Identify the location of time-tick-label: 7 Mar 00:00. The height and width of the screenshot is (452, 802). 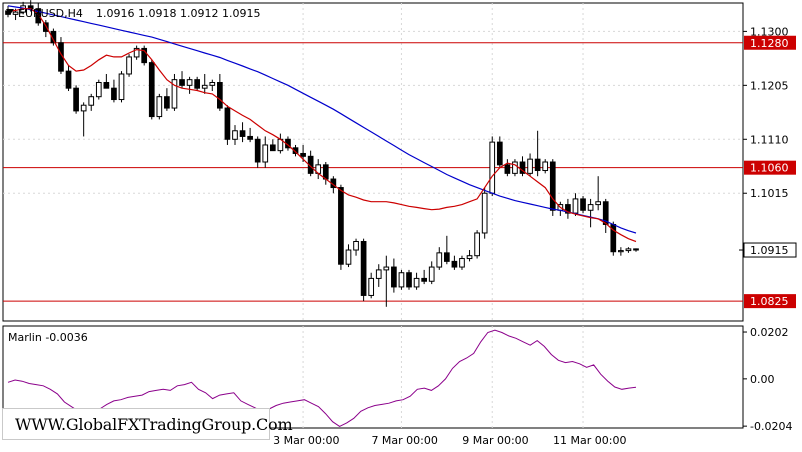
(404, 440).